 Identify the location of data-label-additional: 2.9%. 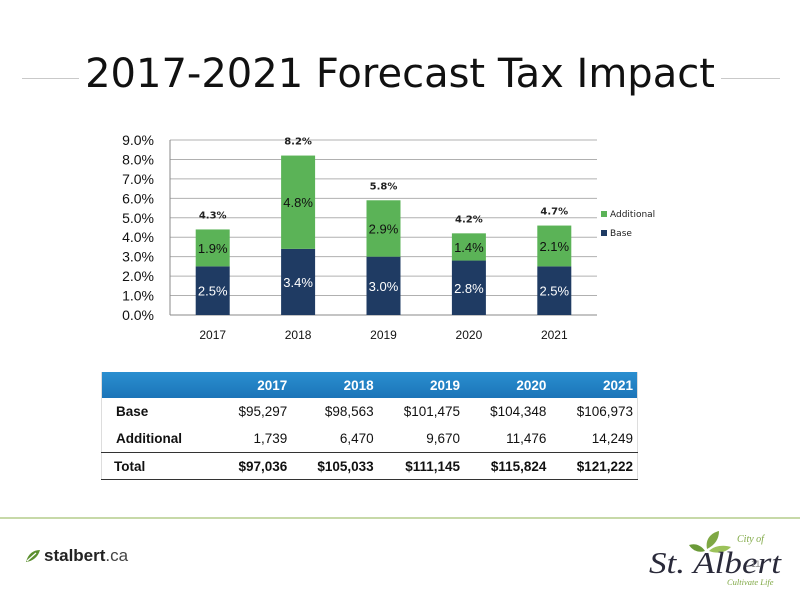
(384, 228).